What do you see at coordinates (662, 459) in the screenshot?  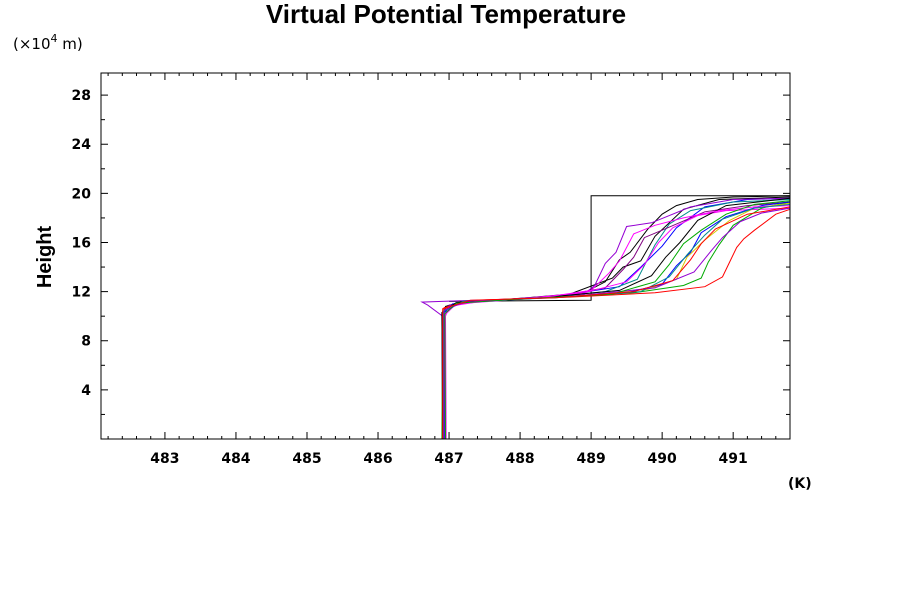 I see `x-tick-label: 490` at bounding box center [662, 459].